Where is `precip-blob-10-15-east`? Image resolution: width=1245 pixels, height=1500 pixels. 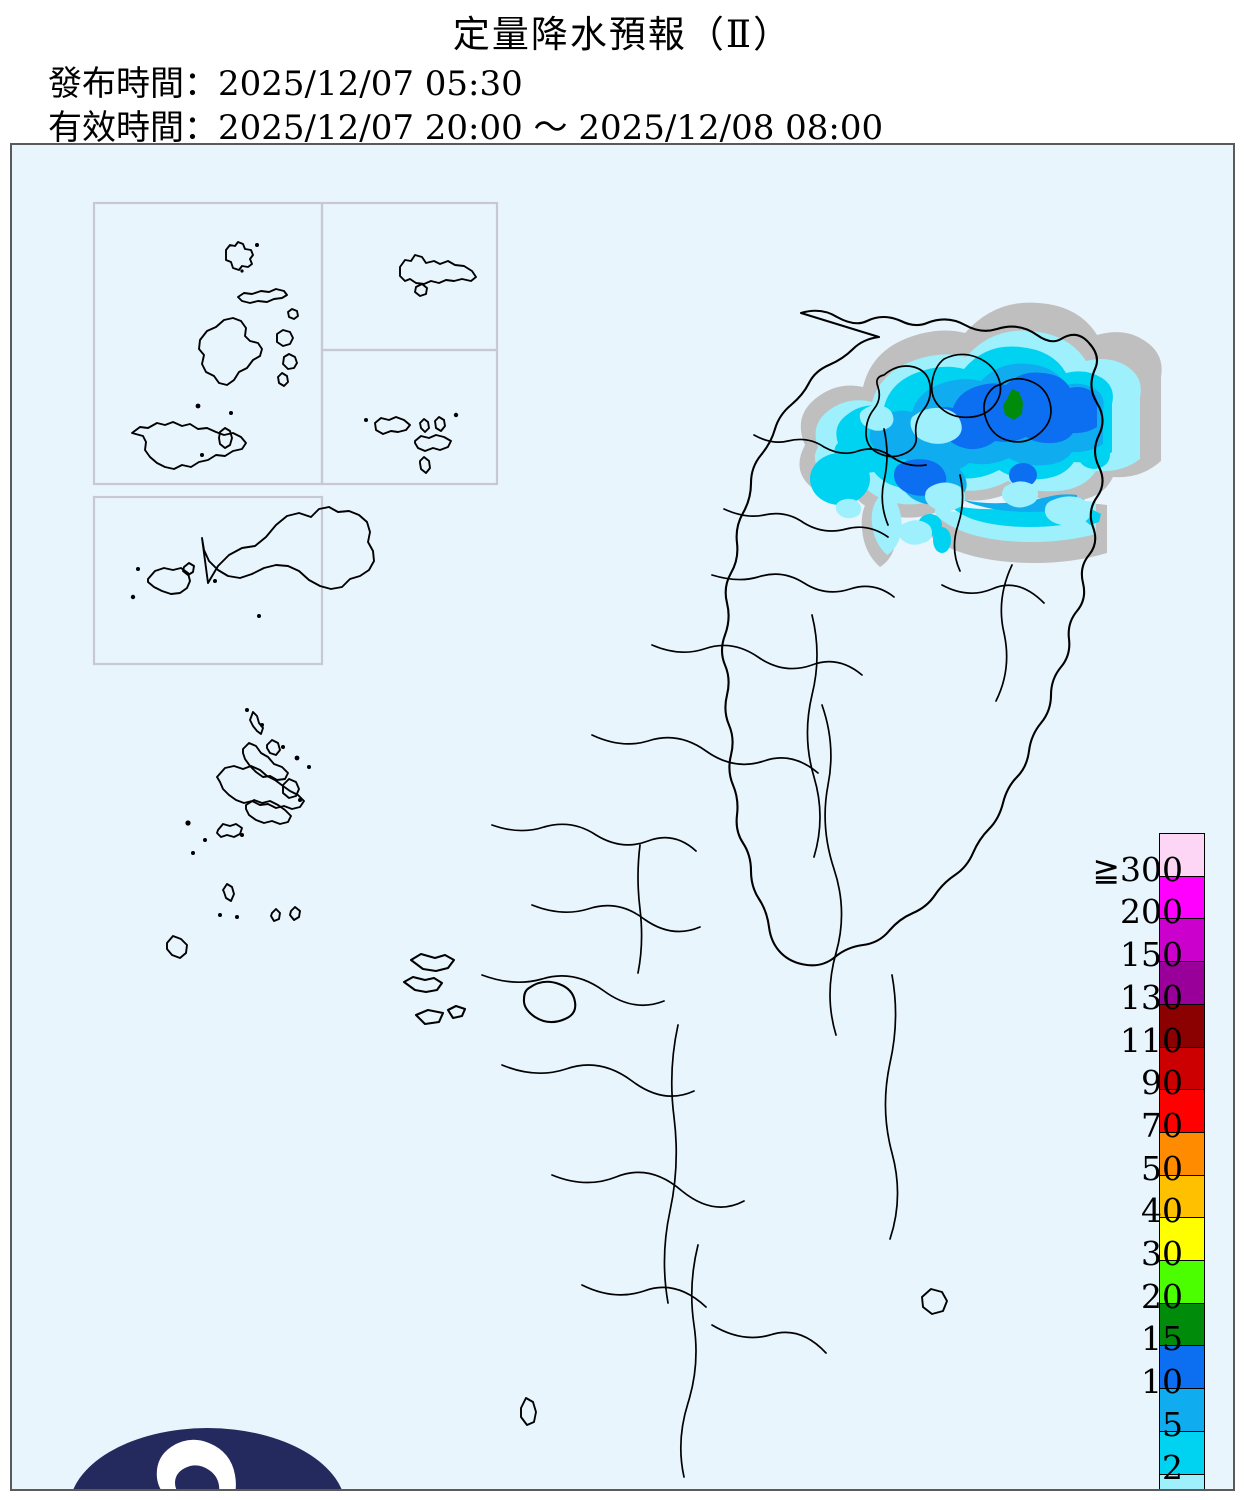 precip-blob-10-15-east is located at coordinates (1023, 475).